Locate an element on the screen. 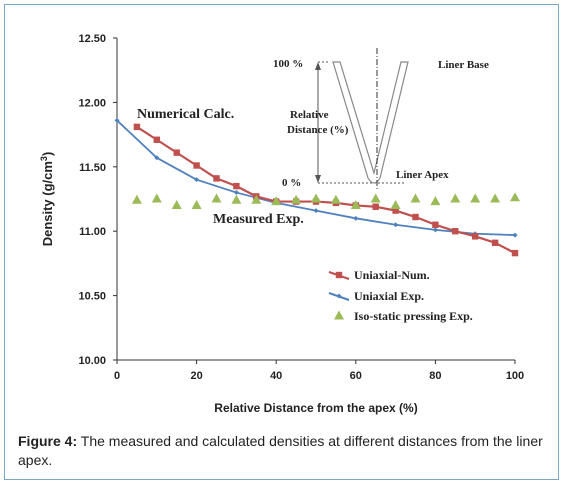 Image resolution: width=565 pixels, height=487 pixels. inset-bottom-label: 0 % is located at coordinates (291, 183).